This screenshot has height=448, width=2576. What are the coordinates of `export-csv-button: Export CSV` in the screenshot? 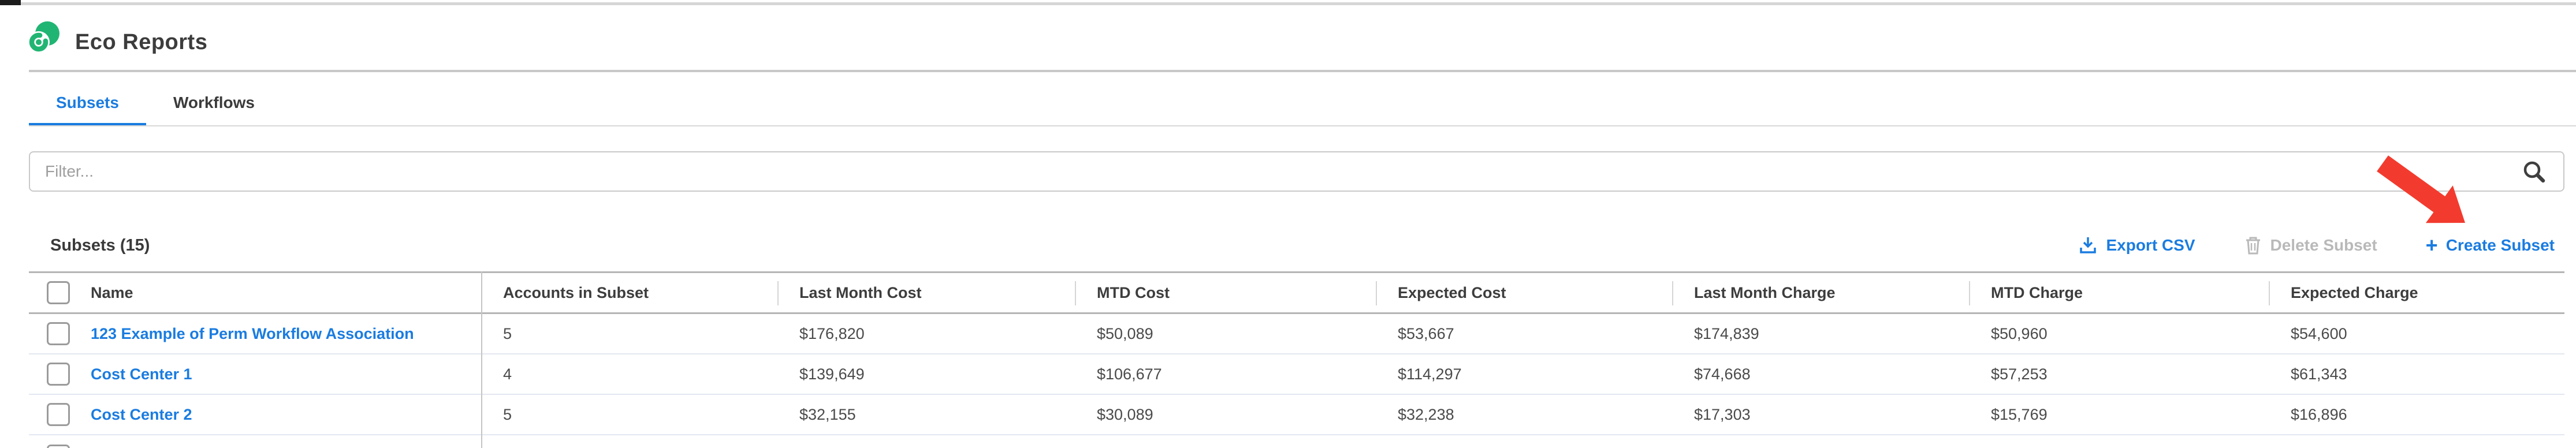 It's located at (2136, 245).